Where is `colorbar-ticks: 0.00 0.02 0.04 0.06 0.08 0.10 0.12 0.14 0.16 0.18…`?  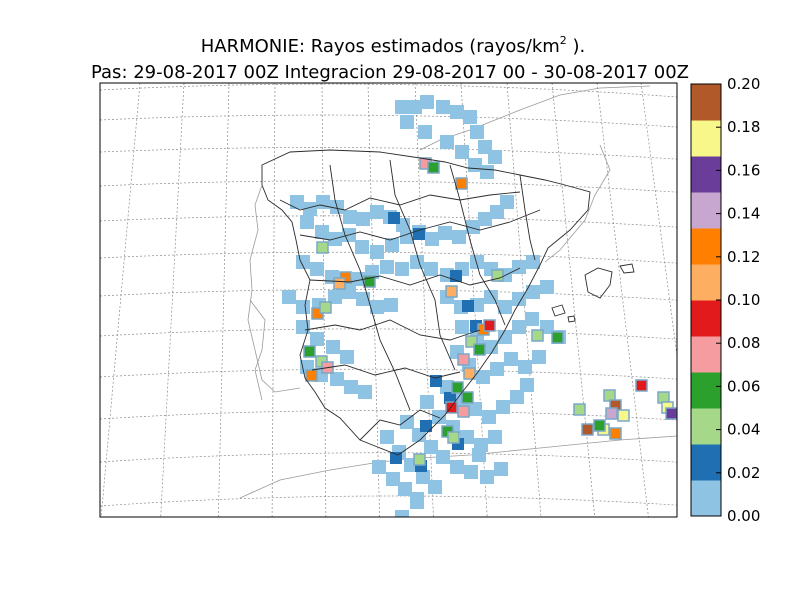
colorbar-ticks: 0.00 0.02 0.04 0.06 0.08 0.10 0.12 0.14 0.16 0.18… is located at coordinates (738, 300).